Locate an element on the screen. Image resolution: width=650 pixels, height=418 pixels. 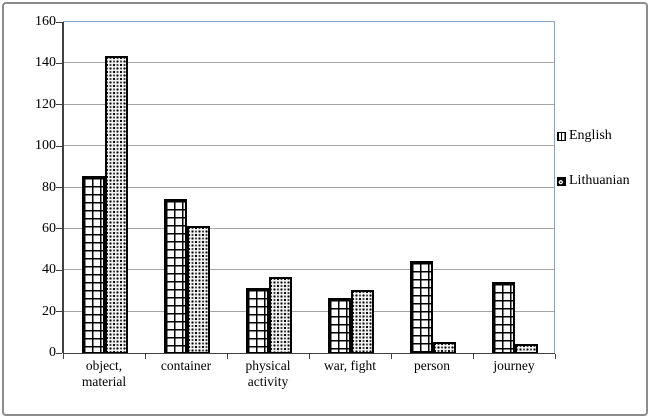
y-axis-label-0: 0 is located at coordinates (52, 352).